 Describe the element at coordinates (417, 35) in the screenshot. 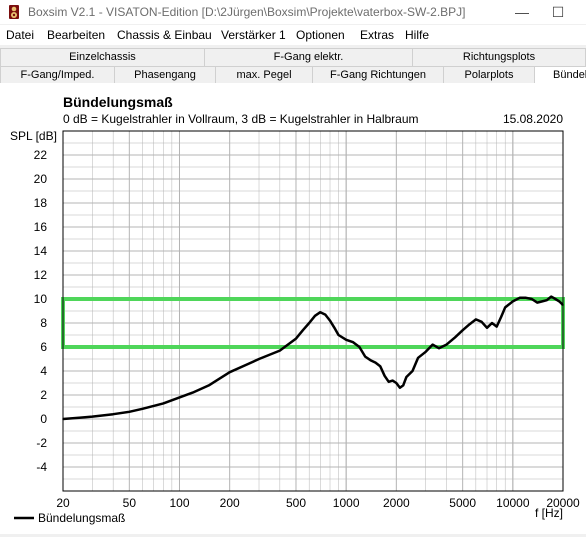

I see `menu-hilfe: Hilfe` at that location.